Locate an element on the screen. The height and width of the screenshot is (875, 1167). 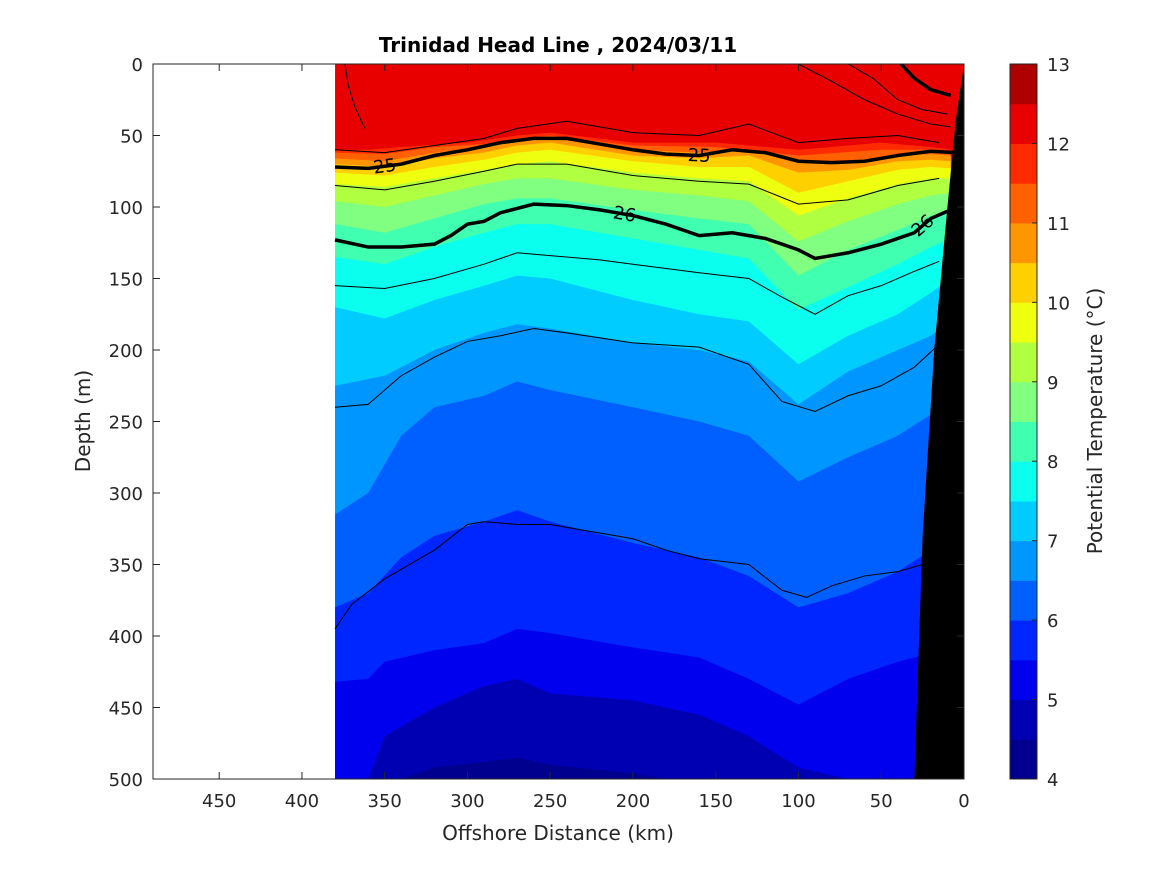
contour-label-2: 26 is located at coordinates (625, 214).